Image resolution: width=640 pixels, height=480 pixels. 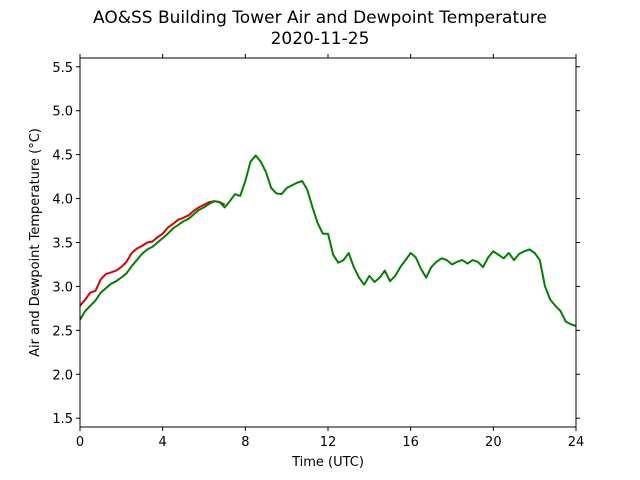 I want to click on y-tick-label: 4.0, so click(x=62, y=200).